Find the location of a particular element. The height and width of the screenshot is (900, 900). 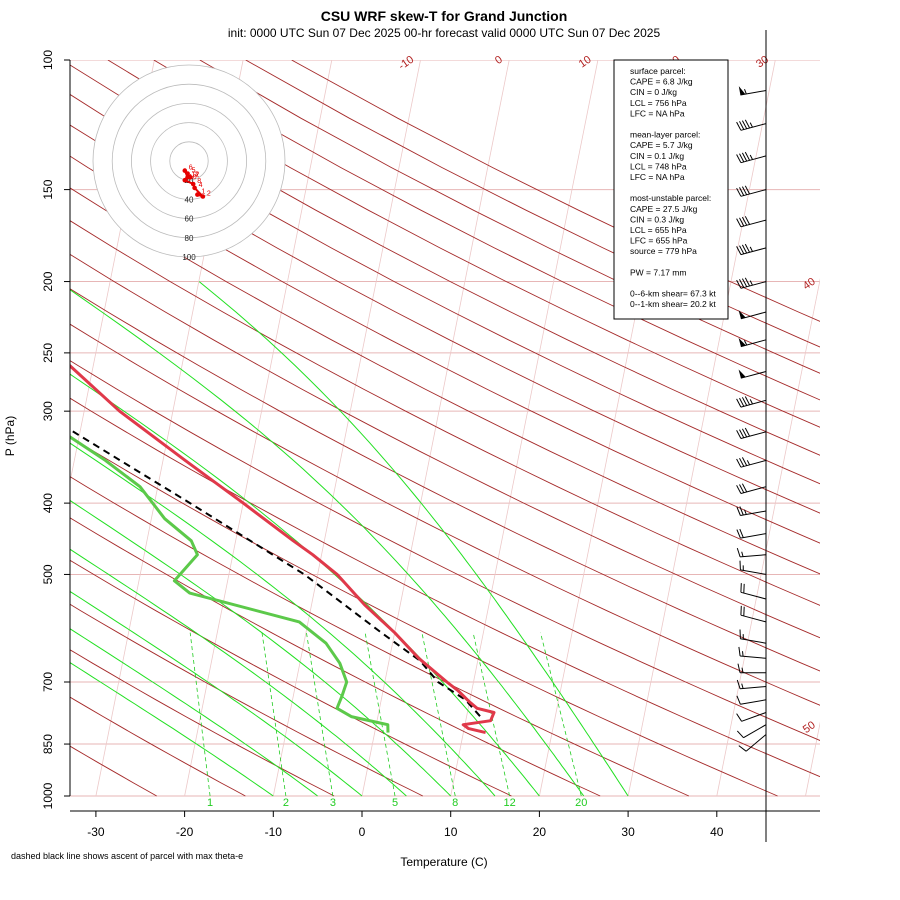

y-tick-label: 400 is located at coordinates (48, 503).